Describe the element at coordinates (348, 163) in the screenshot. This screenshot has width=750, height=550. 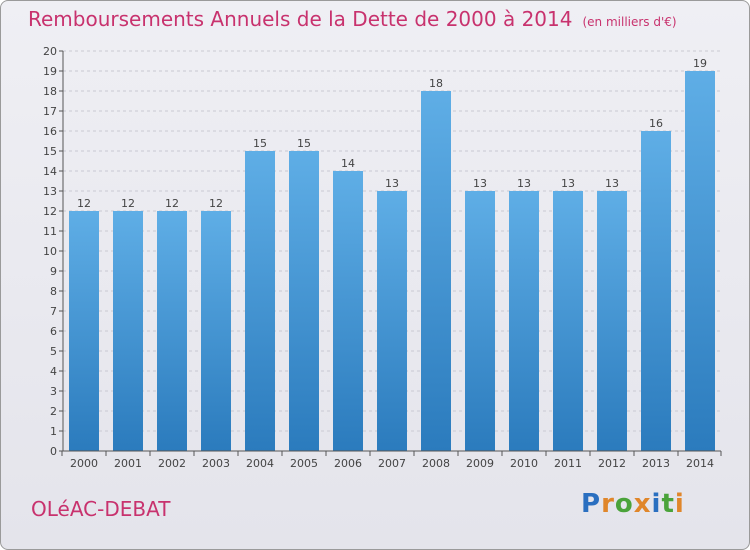
I see `data-label-2006: 14` at that location.